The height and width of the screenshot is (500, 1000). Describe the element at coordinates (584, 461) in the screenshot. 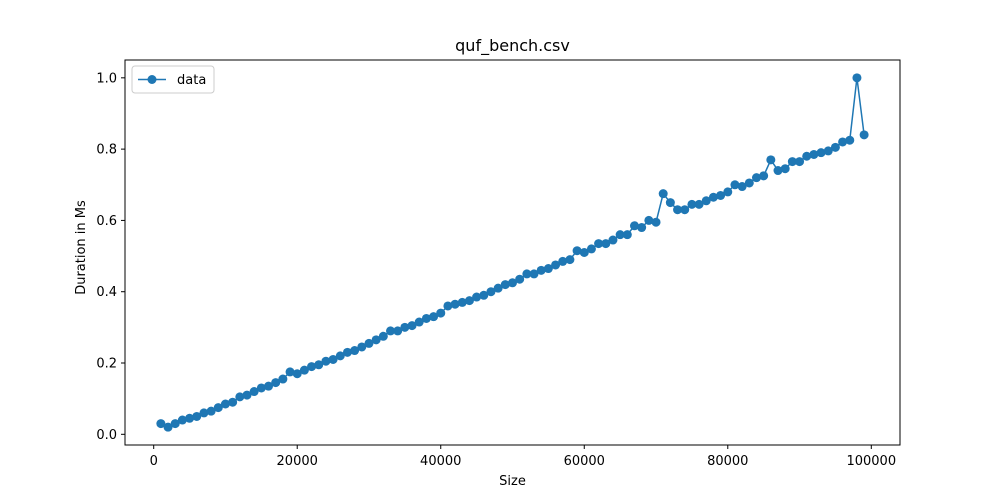

I see `x-tick-label: 60000` at that location.